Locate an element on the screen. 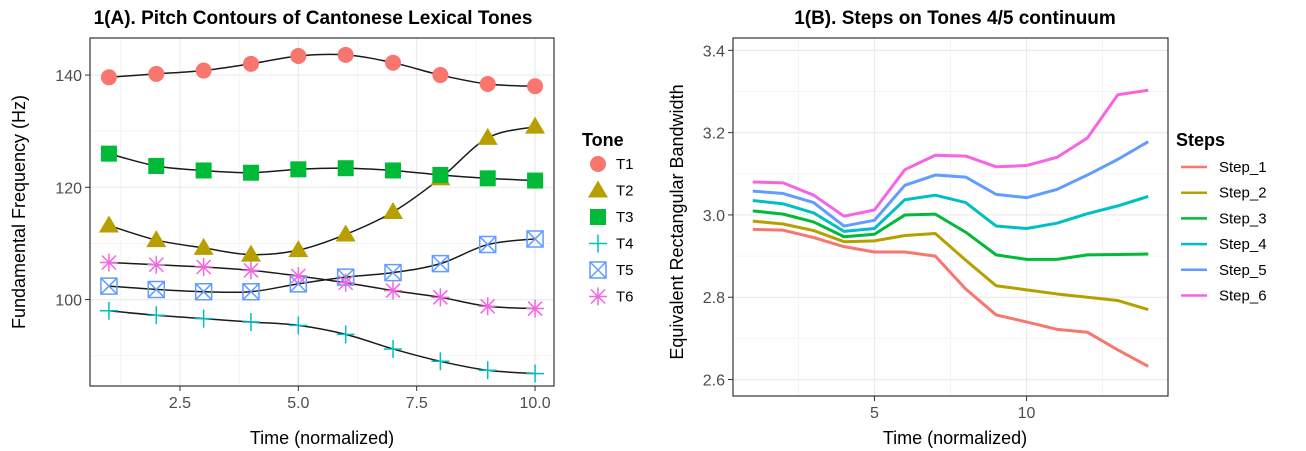  y-tick-label: 3.0 is located at coordinates (714, 216).